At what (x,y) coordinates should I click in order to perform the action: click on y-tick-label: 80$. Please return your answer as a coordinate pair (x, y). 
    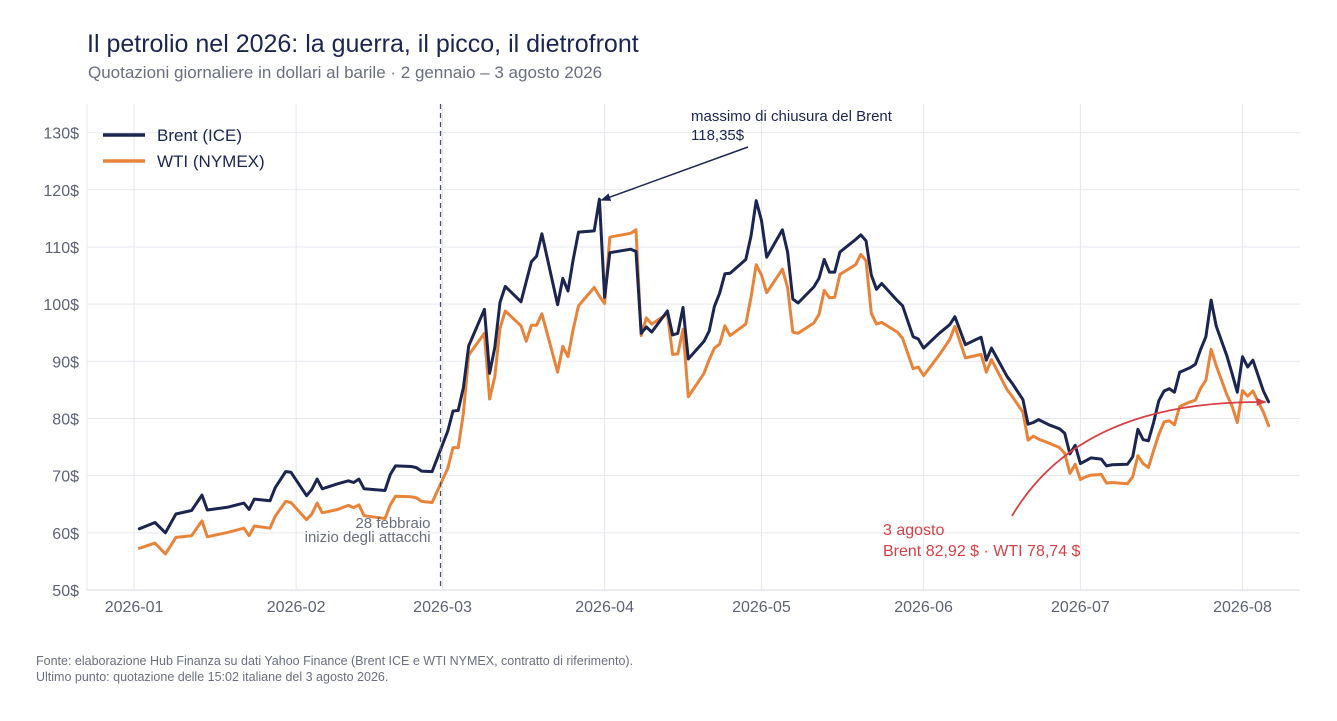
    Looking at the image, I should click on (65, 419).